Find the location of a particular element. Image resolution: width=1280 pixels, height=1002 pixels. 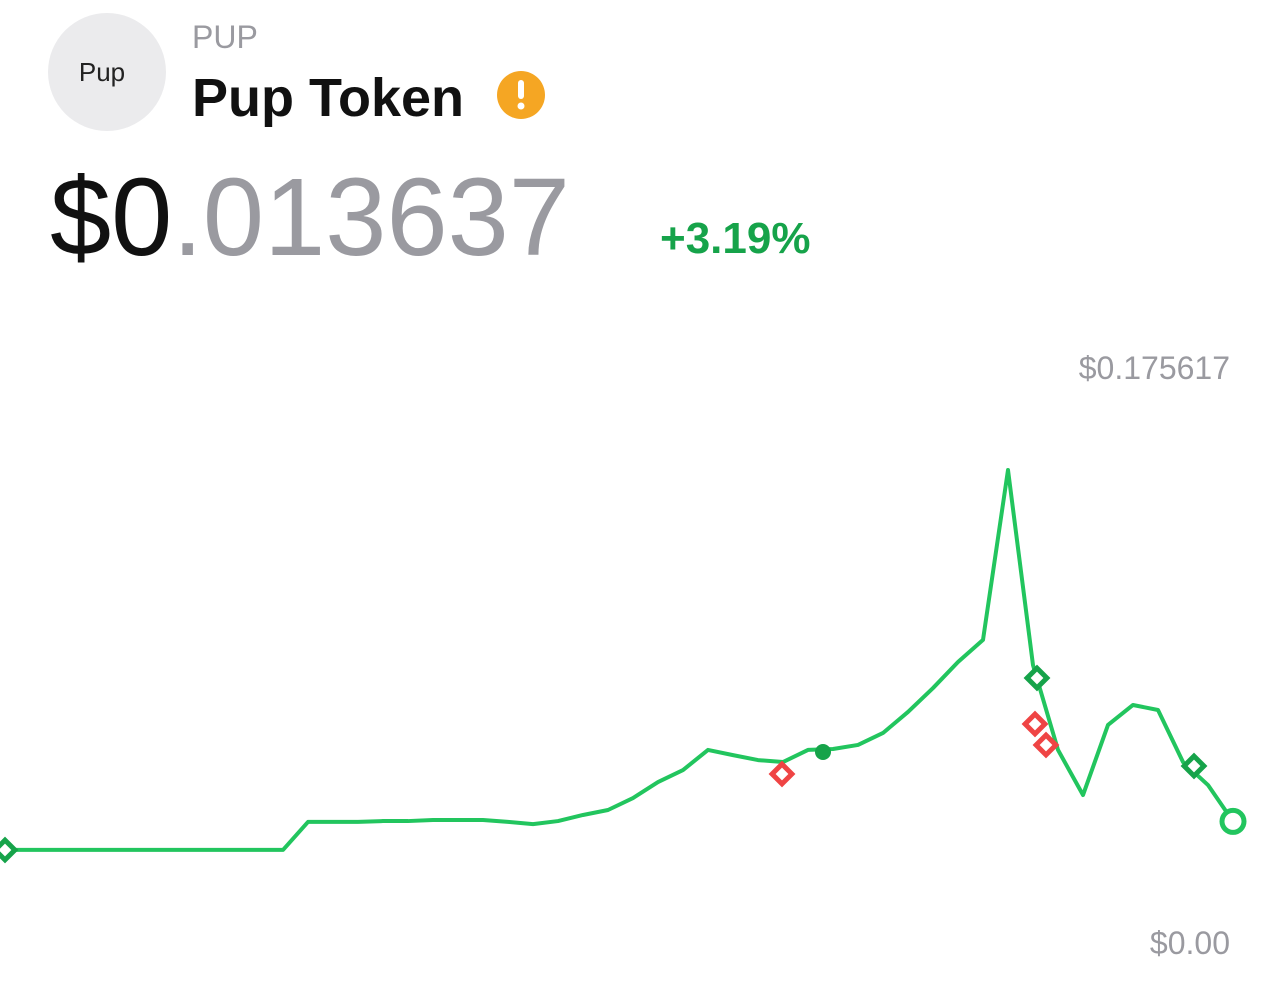

avatar is located at coordinates (107, 72).